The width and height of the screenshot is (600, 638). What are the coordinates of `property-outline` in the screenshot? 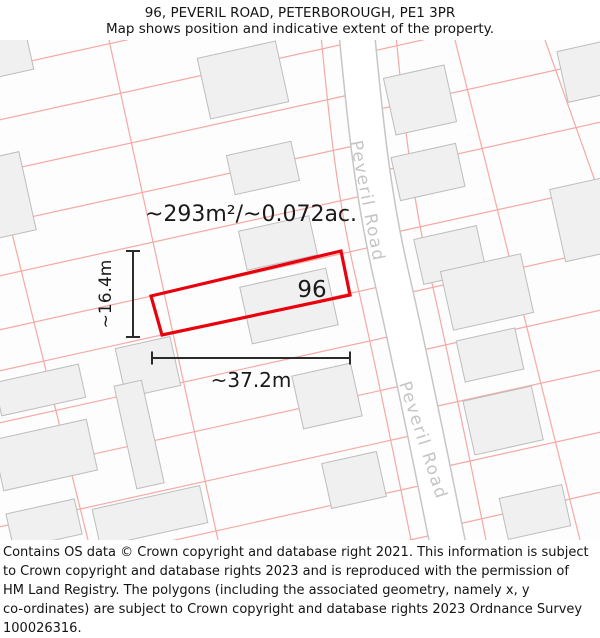 It's located at (250, 293).